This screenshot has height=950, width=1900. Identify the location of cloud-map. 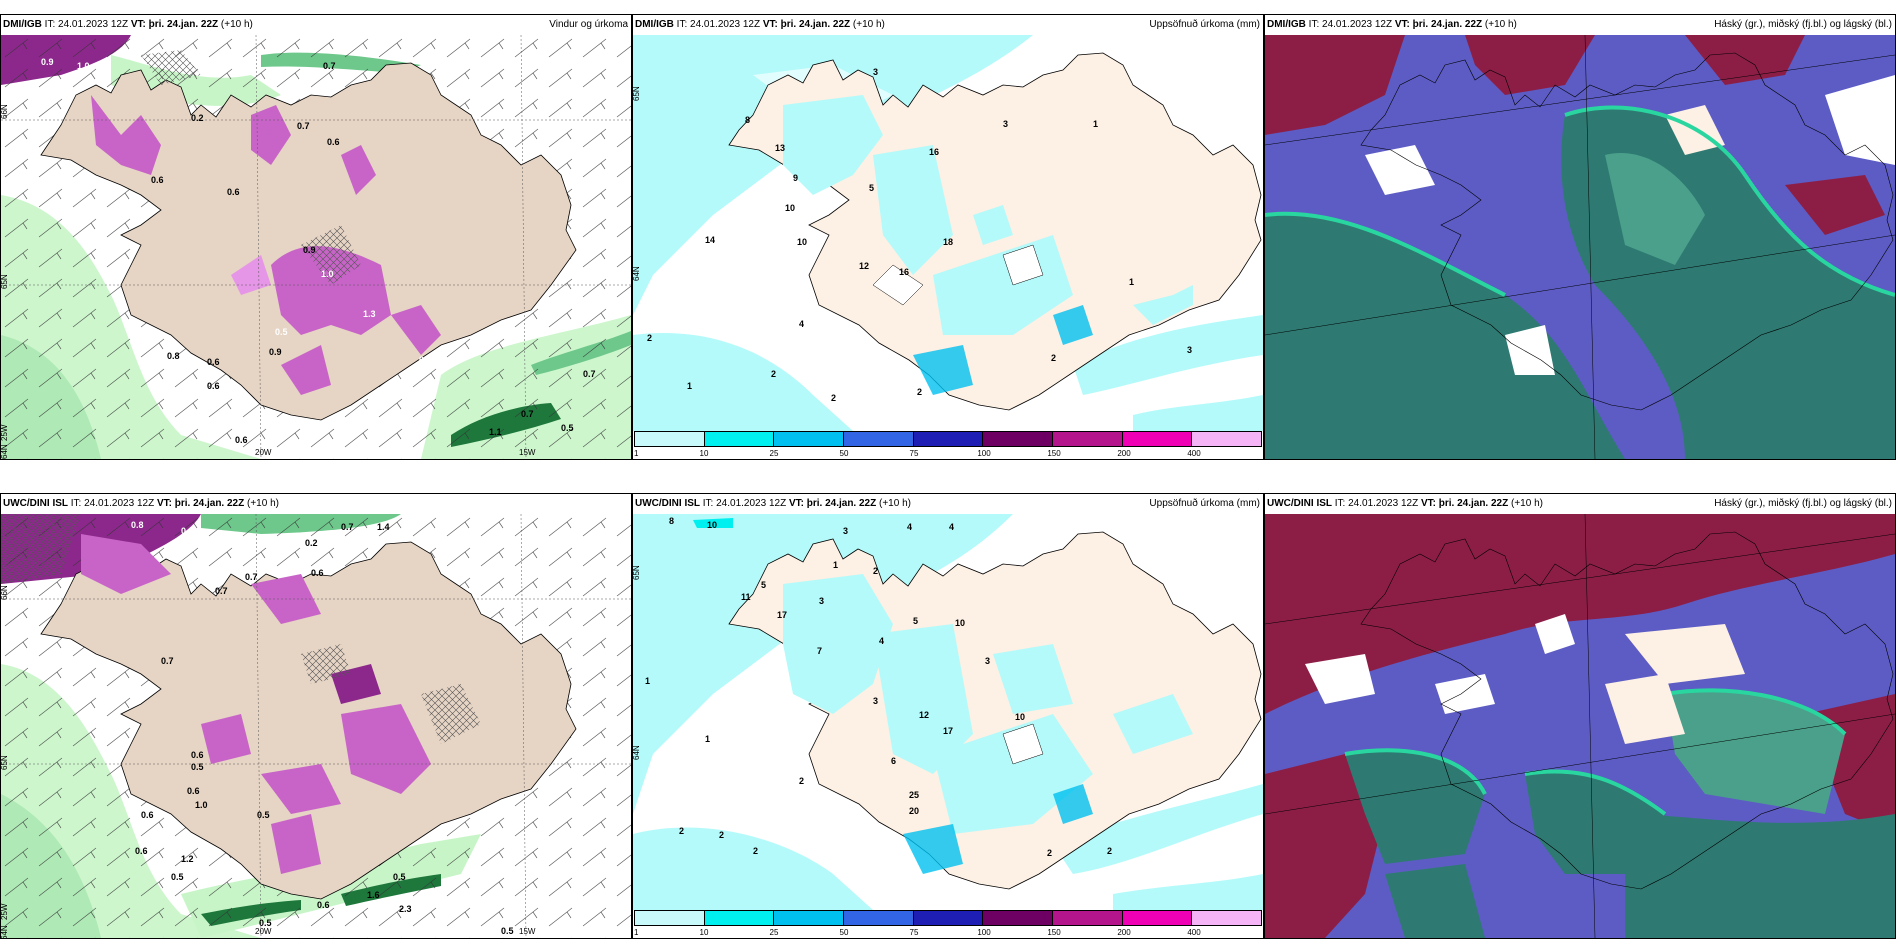
(1580, 726).